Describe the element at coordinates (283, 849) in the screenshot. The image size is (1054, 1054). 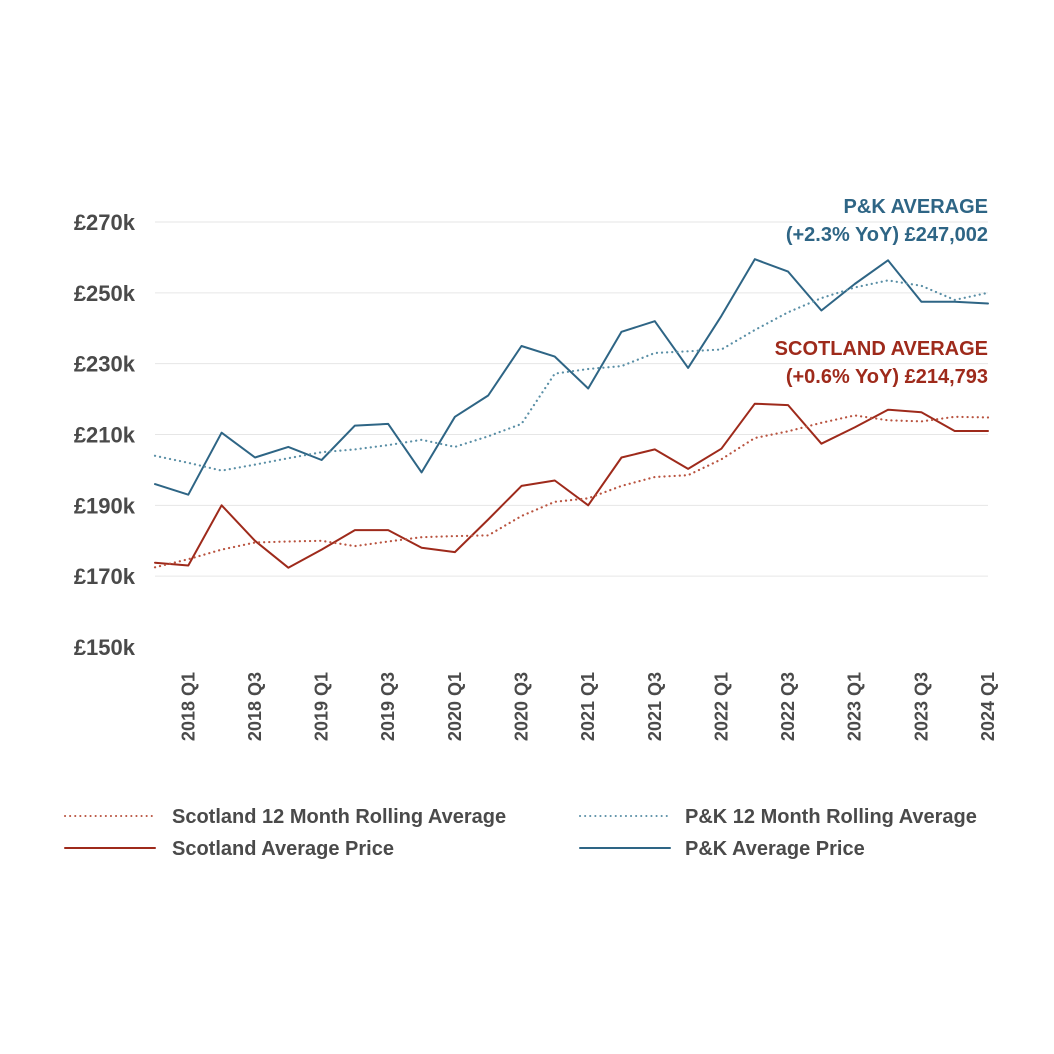
I see `legend-label: Scotland Average Price` at that location.